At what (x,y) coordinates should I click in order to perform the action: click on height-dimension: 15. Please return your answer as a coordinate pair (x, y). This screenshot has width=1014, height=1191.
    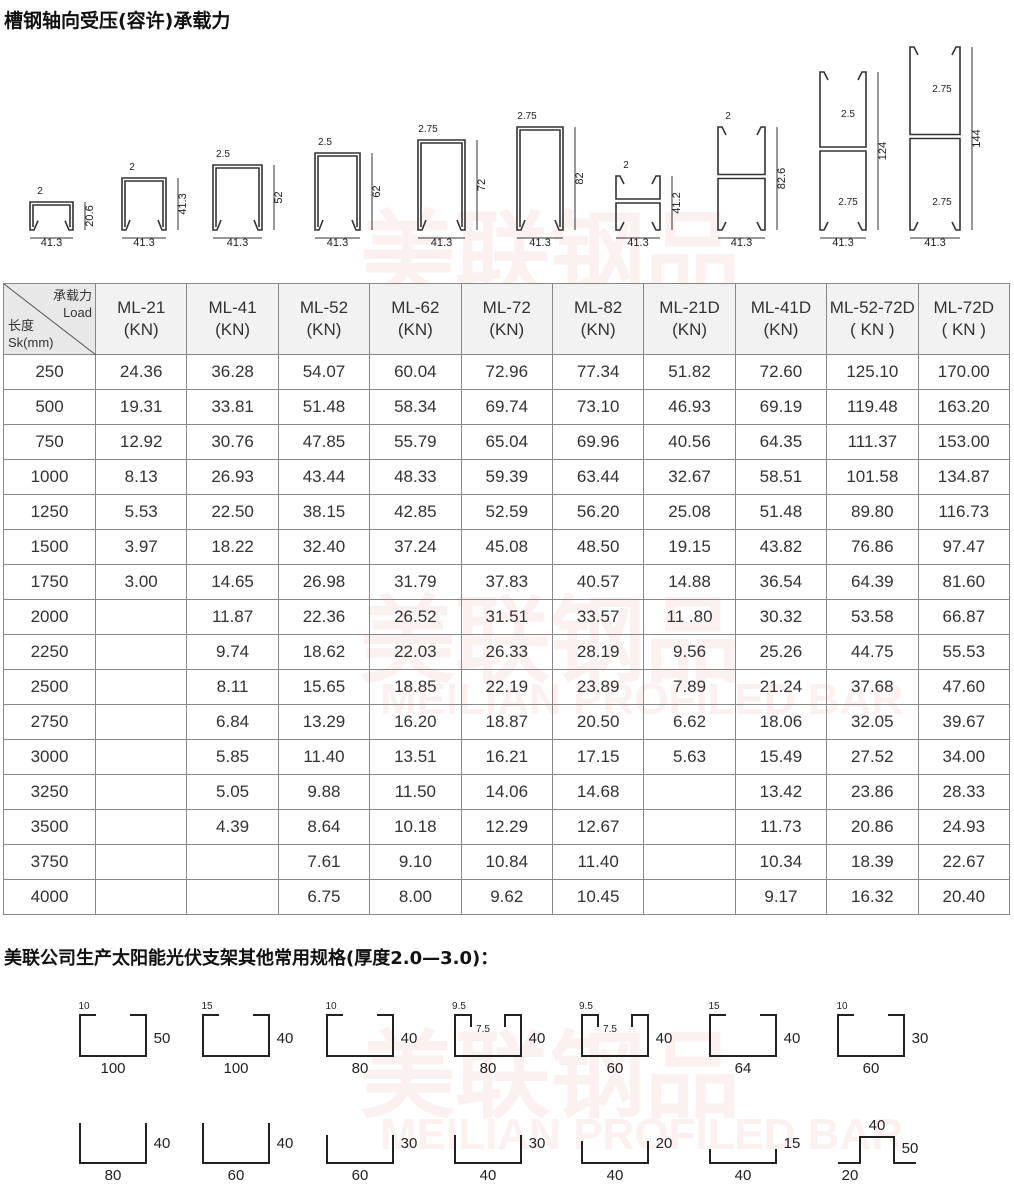
    Looking at the image, I should click on (792, 1143).